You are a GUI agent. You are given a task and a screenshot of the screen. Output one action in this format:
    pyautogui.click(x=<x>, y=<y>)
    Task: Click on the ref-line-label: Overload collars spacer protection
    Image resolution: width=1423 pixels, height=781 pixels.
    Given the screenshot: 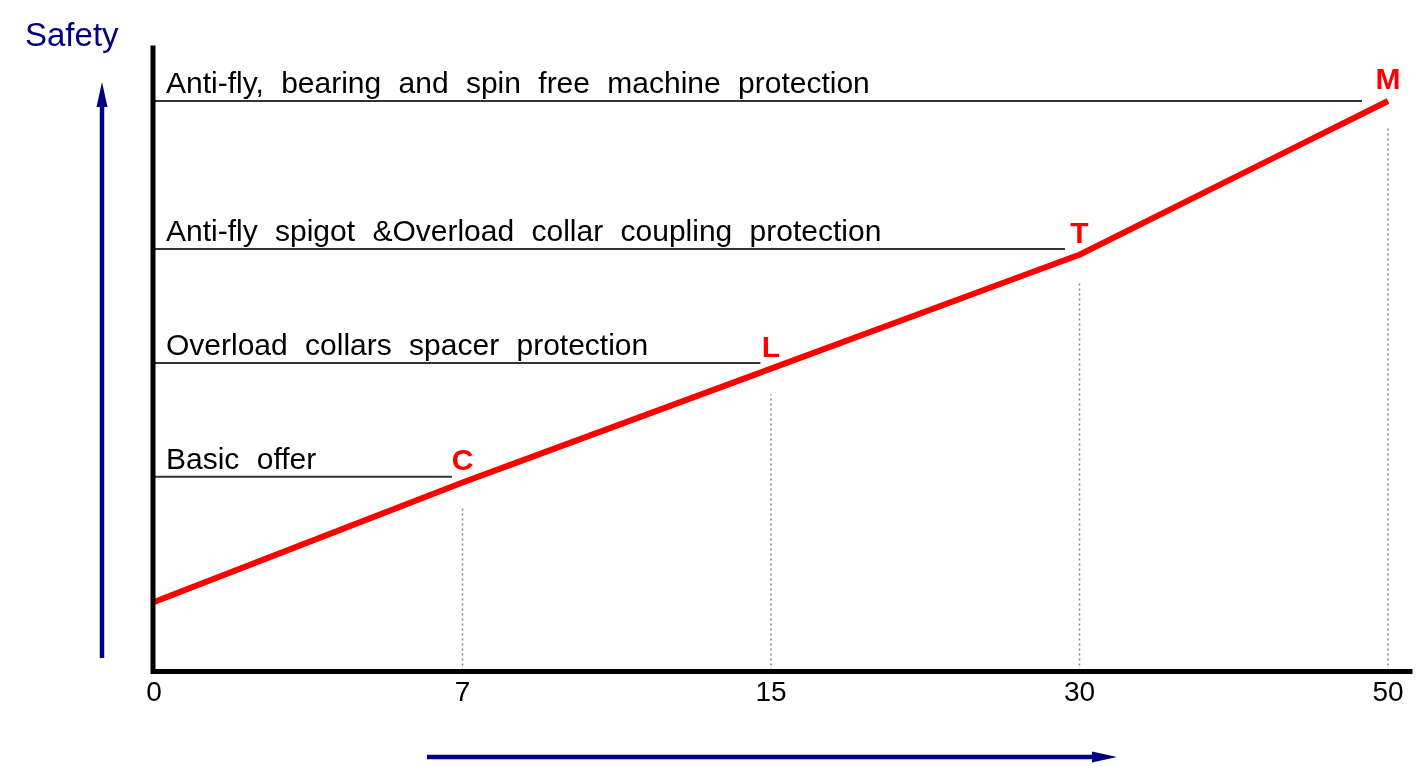 What is the action you would take?
    pyautogui.click(x=407, y=344)
    